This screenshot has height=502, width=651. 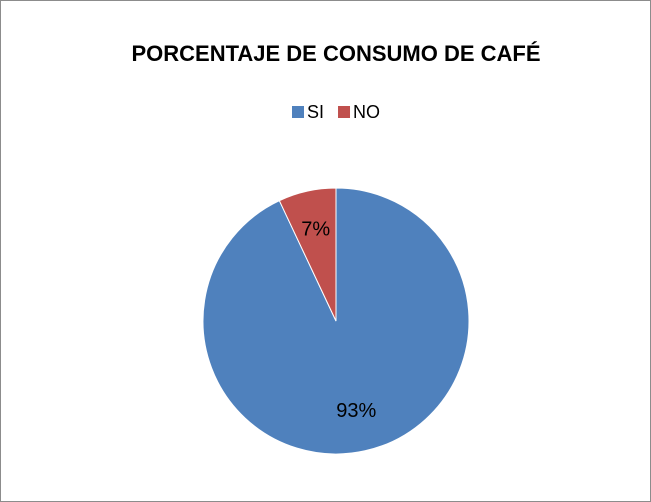 I want to click on chart-title: PORCENTAJE DE CONSUMO DE CAFÉ, so click(x=335, y=53).